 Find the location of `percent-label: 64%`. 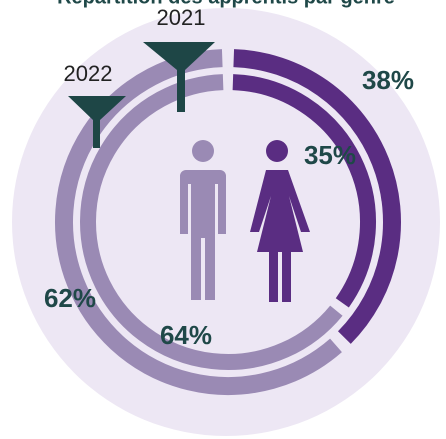

percent-label: 64% is located at coordinates (186, 335).